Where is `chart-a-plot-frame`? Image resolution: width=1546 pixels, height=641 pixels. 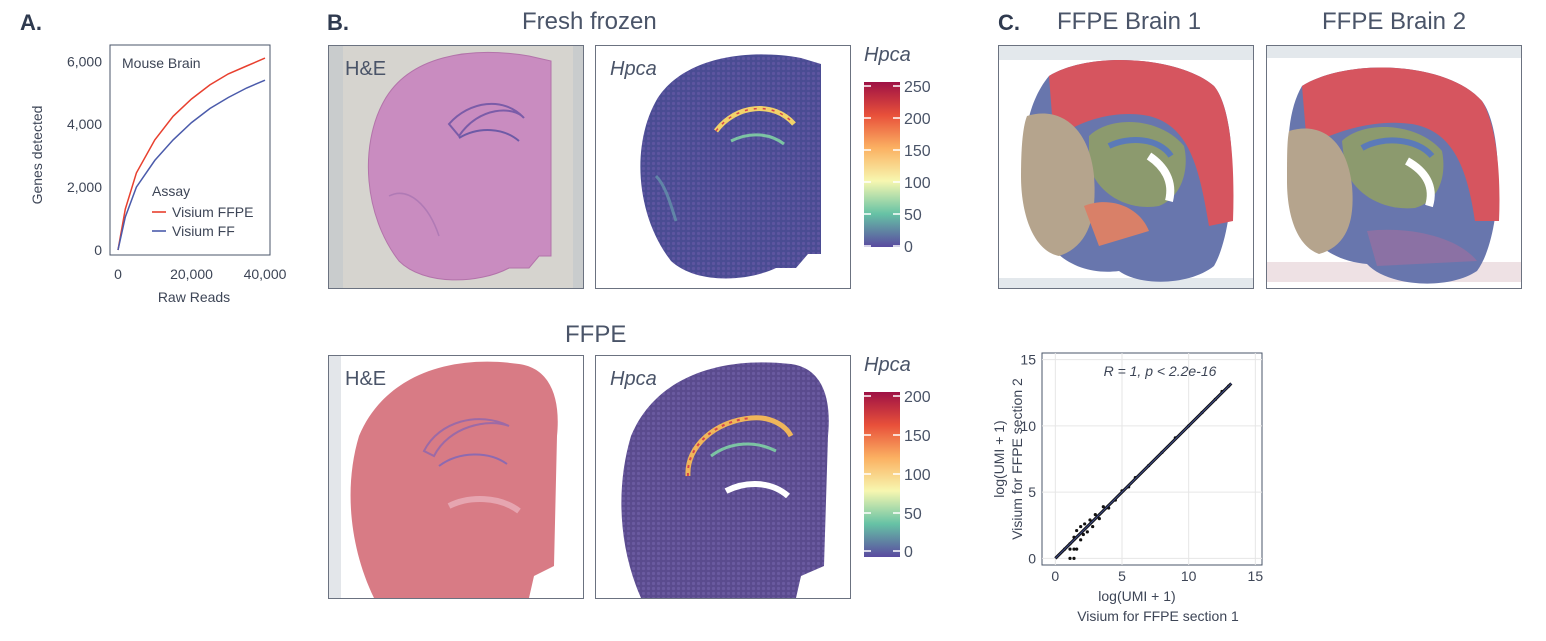
chart-a-plot-frame is located at coordinates (190, 150).